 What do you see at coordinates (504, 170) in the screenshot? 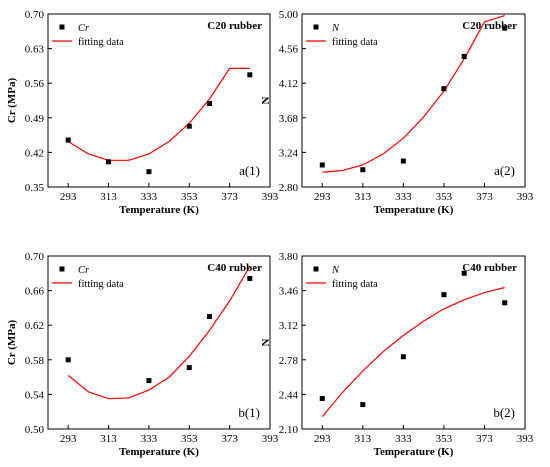
I see `panel-label: a(2)` at bounding box center [504, 170].